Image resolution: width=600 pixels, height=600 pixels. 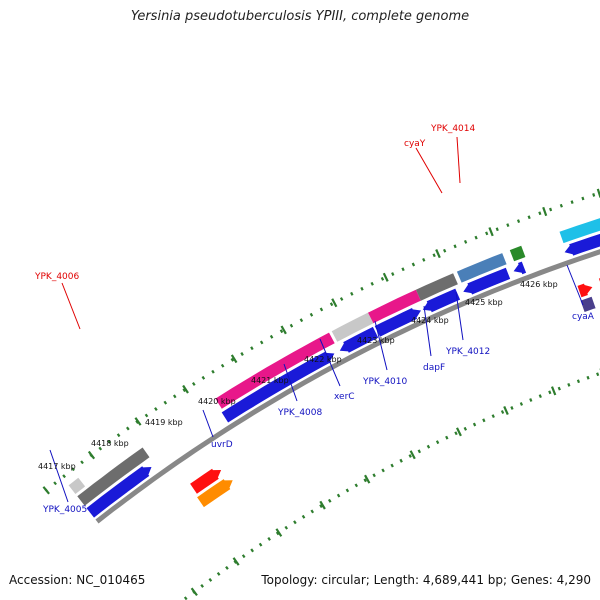 I want to click on gene-label: YPK_4014, so click(x=453, y=129).